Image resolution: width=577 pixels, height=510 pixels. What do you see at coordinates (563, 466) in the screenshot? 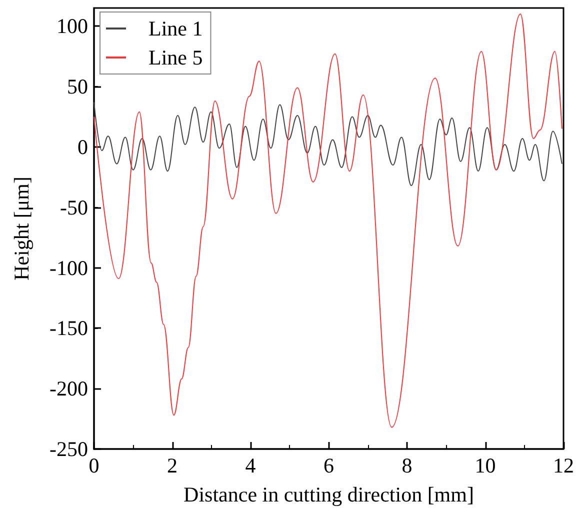
I see `x-tick-label: 12` at bounding box center [563, 466].